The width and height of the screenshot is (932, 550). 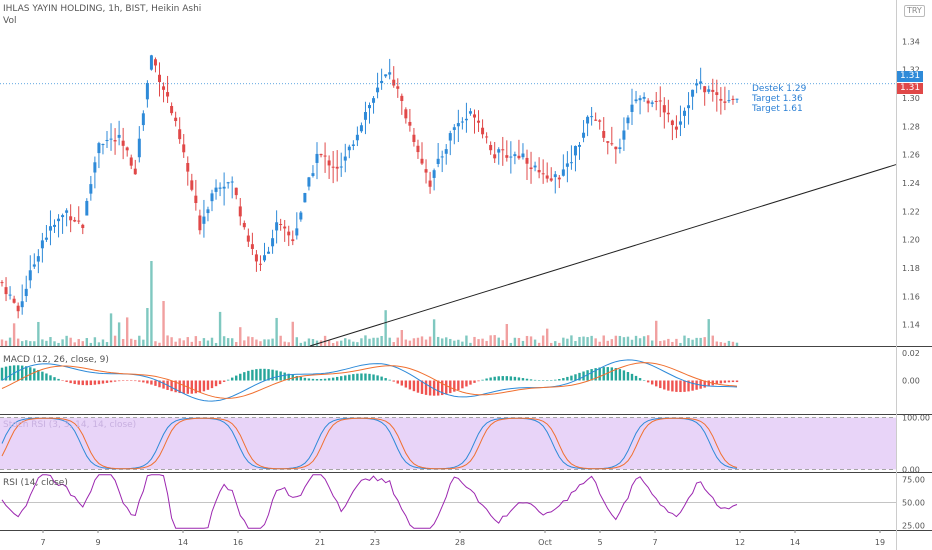 I want to click on price-tick-label: 1.30, so click(x=911, y=98).